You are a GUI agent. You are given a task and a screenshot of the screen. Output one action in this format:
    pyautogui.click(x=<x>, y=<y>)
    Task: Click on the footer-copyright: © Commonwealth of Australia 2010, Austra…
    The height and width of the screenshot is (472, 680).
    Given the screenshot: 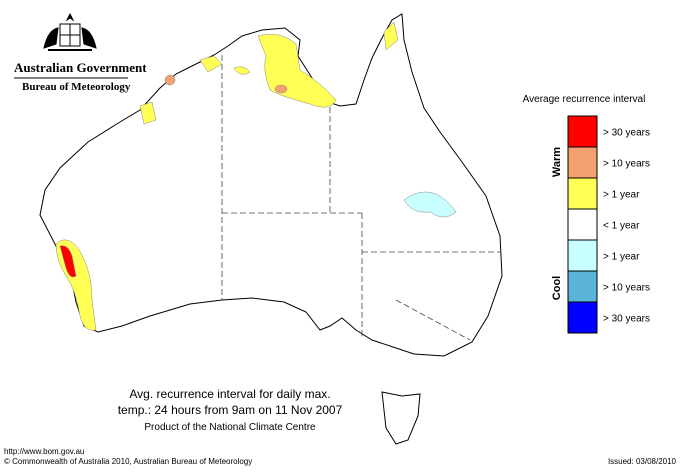 What is the action you would take?
    pyautogui.click(x=128, y=461)
    